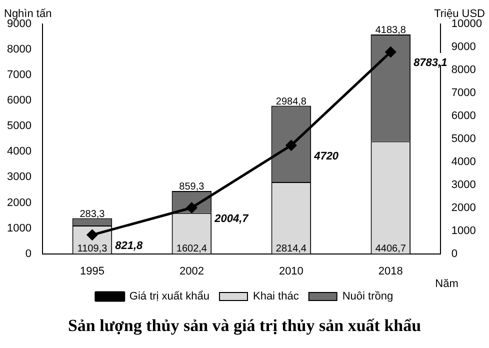 Image resolution: width=489 pixels, height=348 pixels. What do you see at coordinates (390, 249) in the screenshot?
I see `data-label: 4406,7` at bounding box center [390, 249].